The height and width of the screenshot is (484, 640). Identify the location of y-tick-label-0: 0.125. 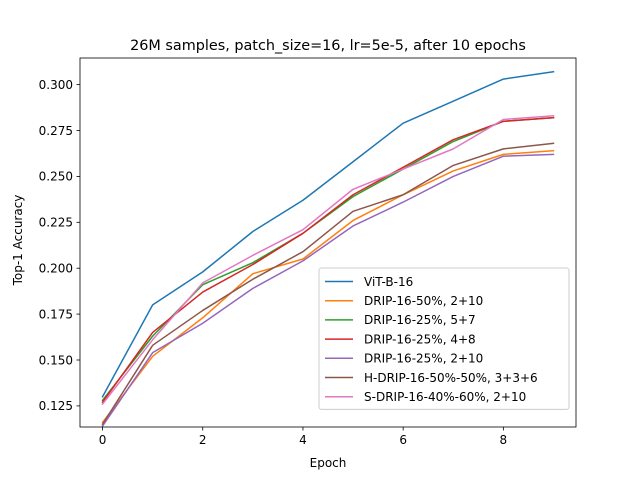
(56, 406).